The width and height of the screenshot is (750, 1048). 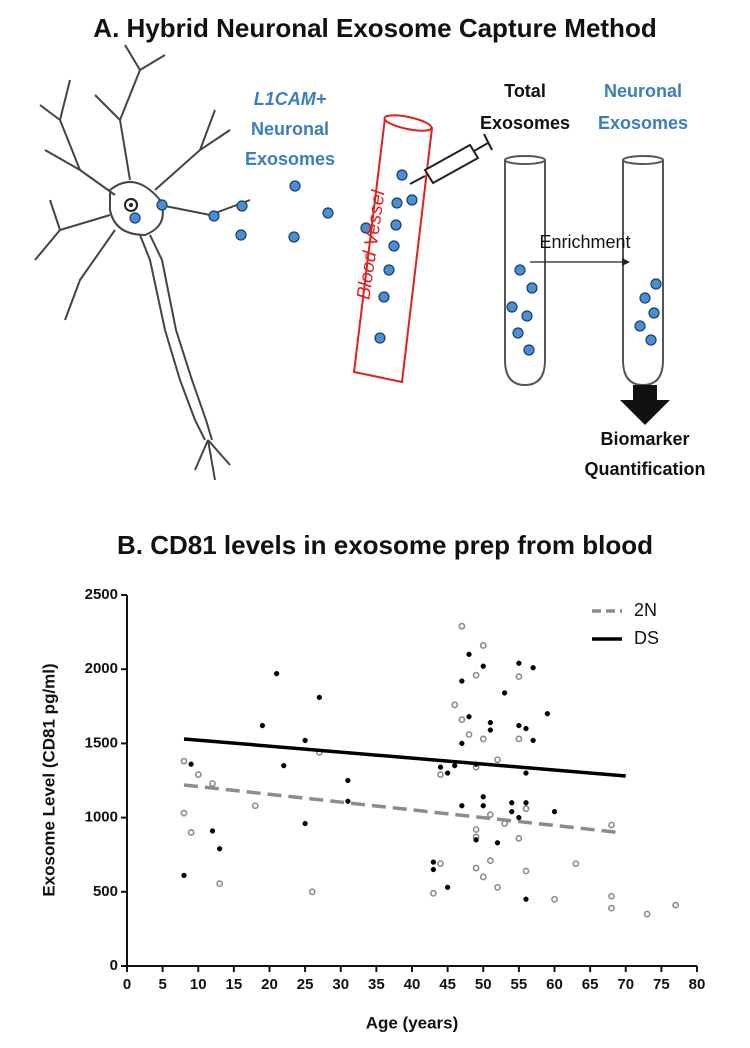 I want to click on tube2-label: Neuronal, so click(x=643, y=91).